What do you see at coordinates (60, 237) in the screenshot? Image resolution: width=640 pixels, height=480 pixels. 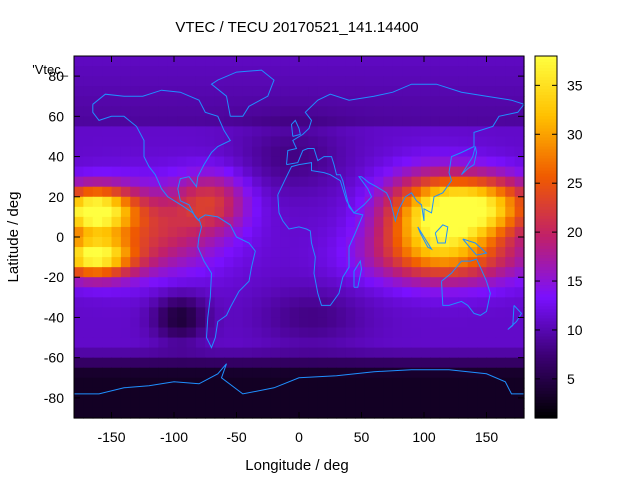 I see `y-tick-label: 0` at bounding box center [60, 237].